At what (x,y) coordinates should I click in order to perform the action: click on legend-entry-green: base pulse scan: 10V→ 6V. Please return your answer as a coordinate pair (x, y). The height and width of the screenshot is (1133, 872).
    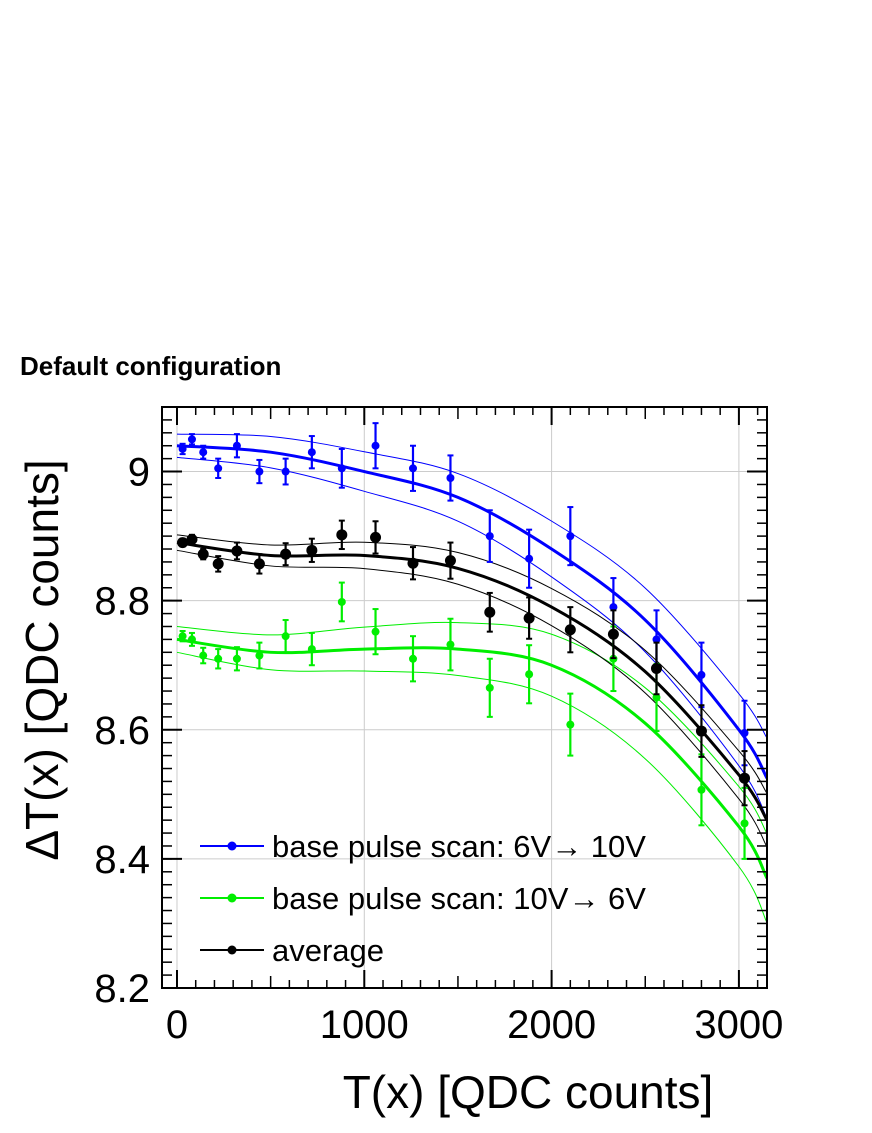
    Looking at the image, I should click on (423, 898).